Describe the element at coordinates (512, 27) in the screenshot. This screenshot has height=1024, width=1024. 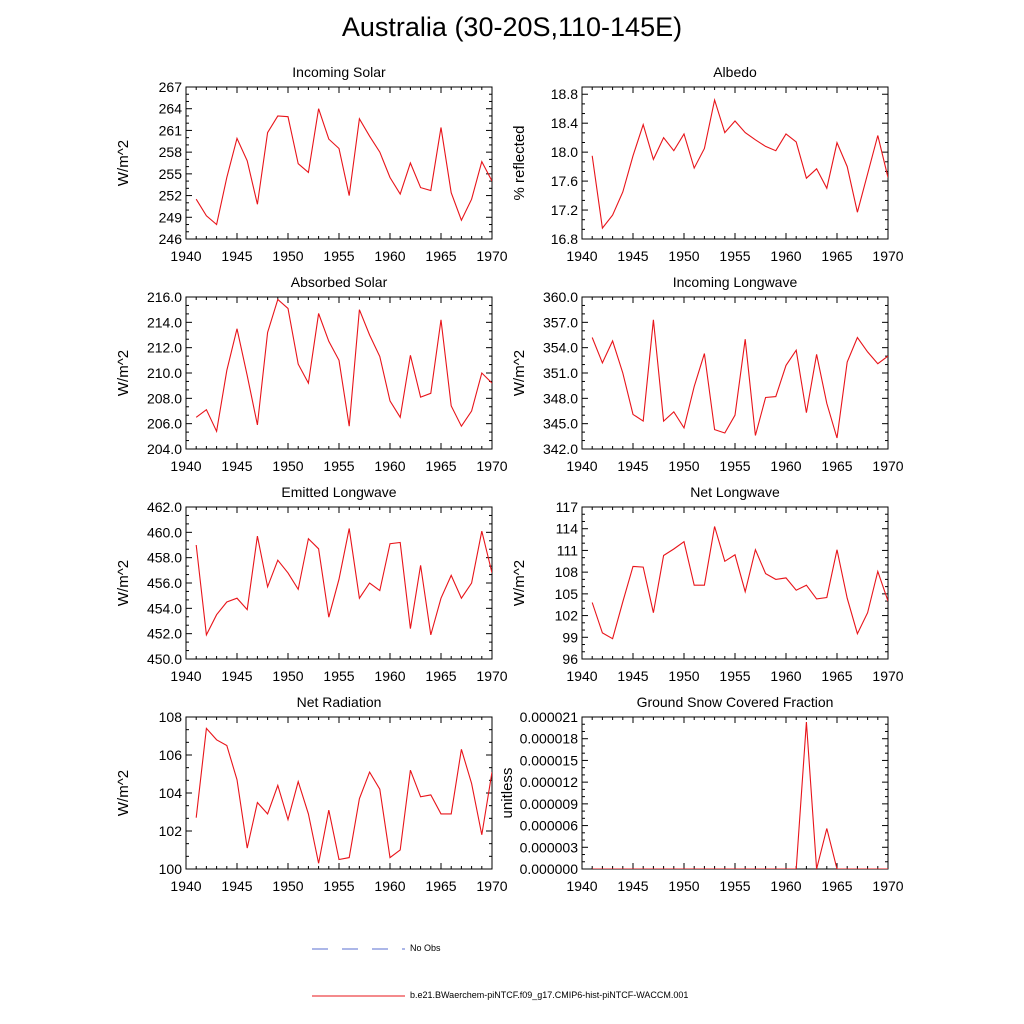
I see `figure-title: Australia (30-20S,110-145E)` at that location.